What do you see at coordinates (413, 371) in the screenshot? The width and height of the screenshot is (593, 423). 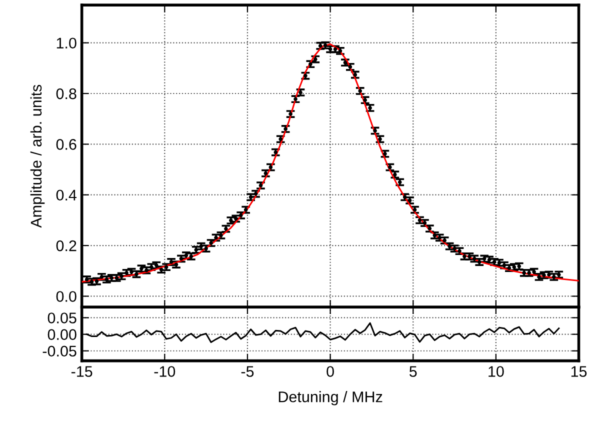 I see `x-tick-label: 5` at bounding box center [413, 371].